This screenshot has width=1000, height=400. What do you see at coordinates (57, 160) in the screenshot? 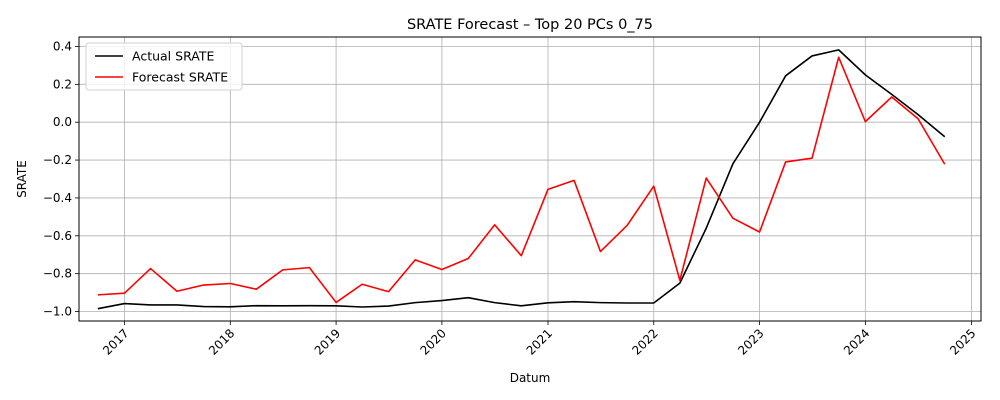
I see `y-tick-label: −0.2` at bounding box center [57, 160].